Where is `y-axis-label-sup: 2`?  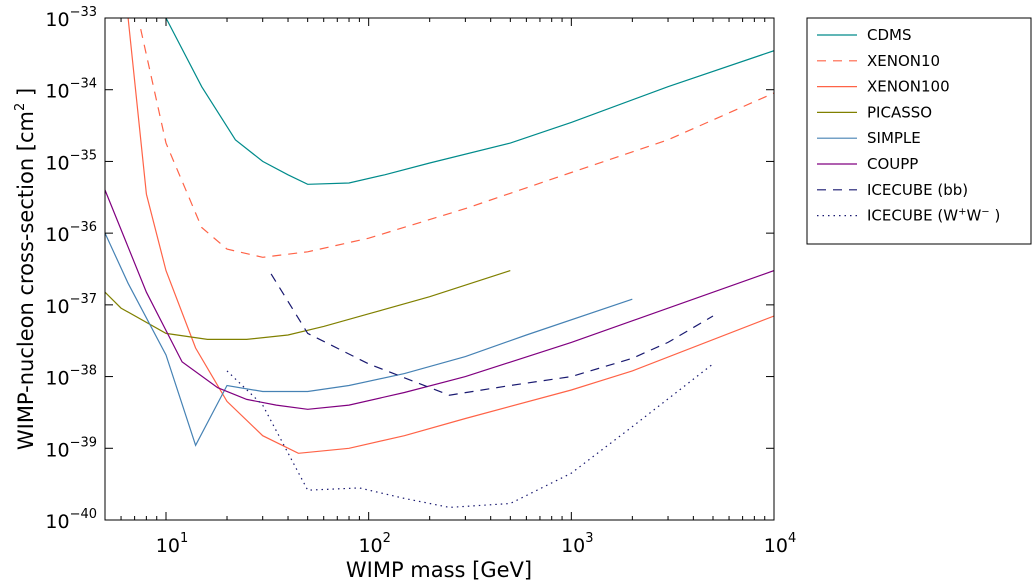 y-axis-label-sup: 2 is located at coordinates (20, 107).